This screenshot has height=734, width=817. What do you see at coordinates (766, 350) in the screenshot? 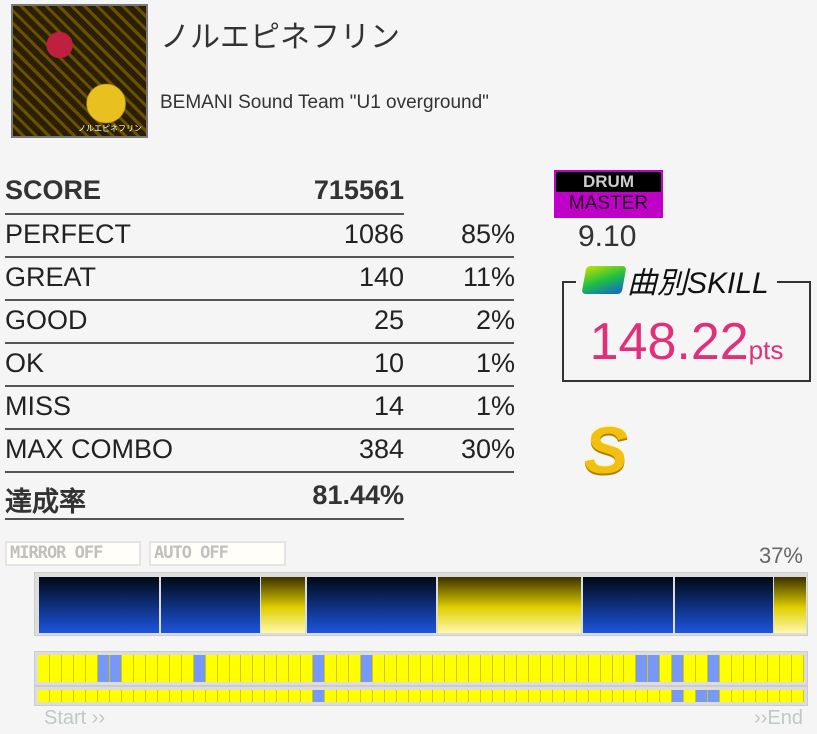
I see `skill-unit: pts` at bounding box center [766, 350].